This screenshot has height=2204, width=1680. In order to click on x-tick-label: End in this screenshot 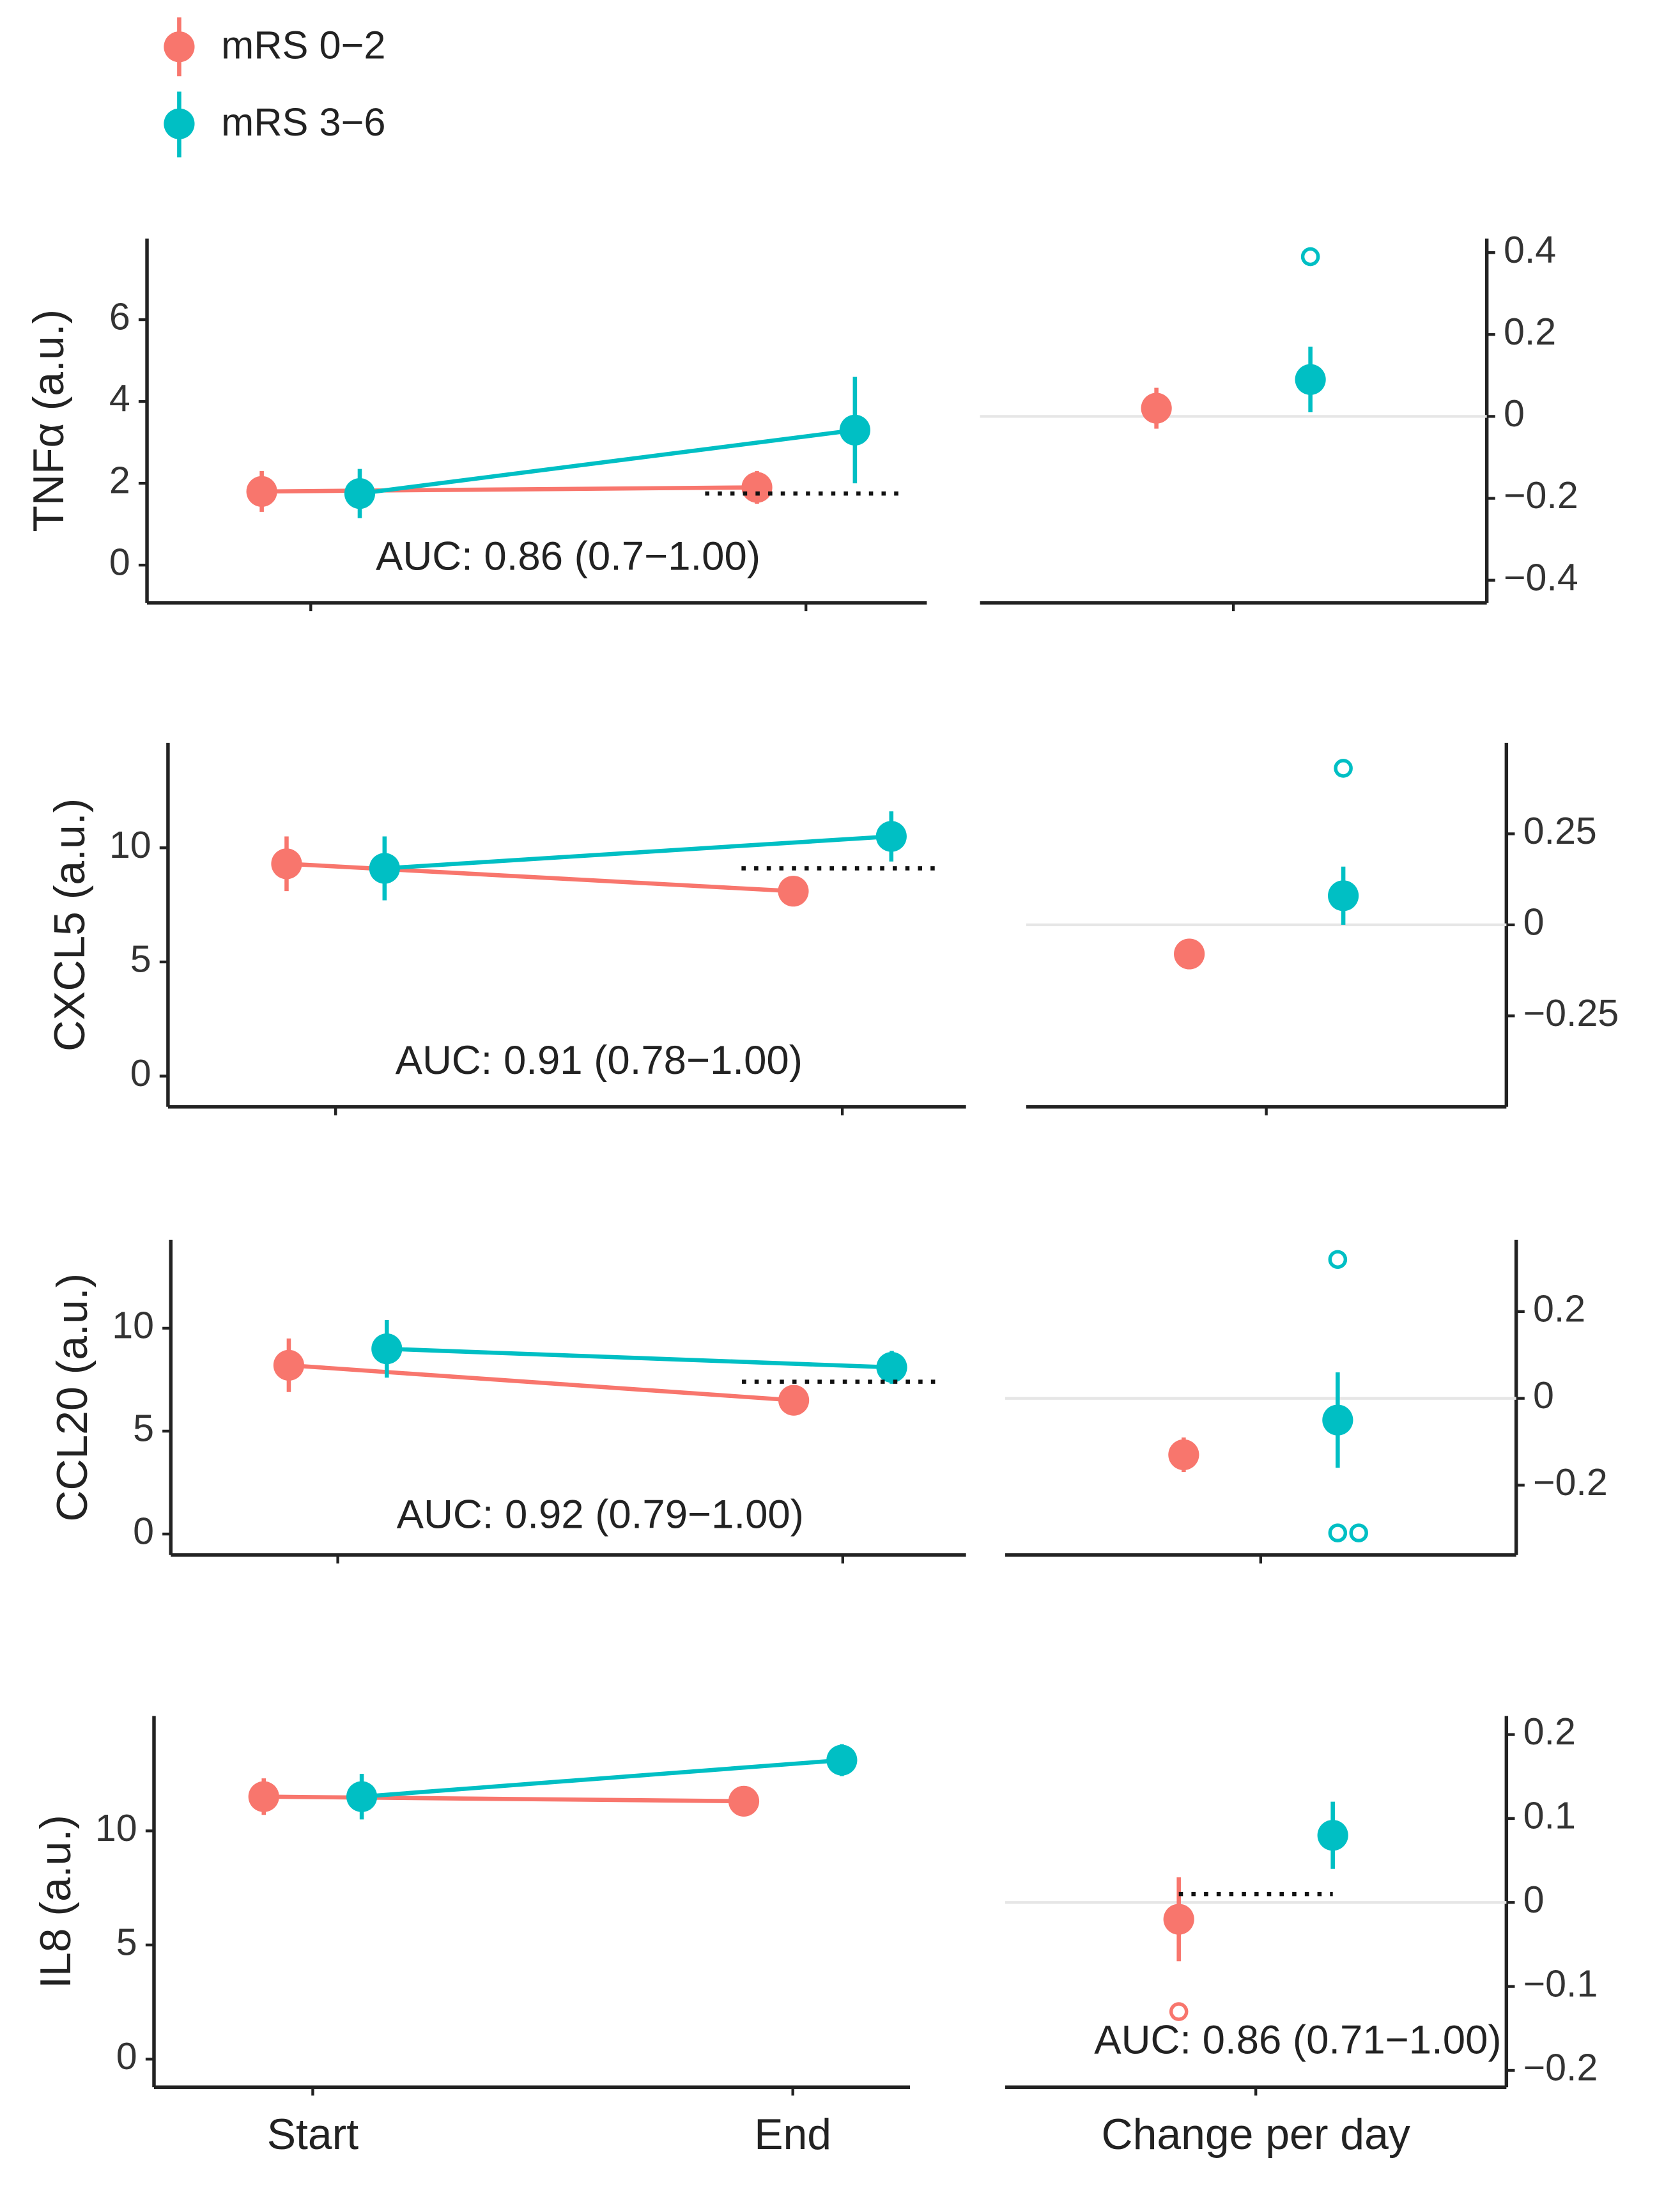, I will do `click(792, 2135)`.